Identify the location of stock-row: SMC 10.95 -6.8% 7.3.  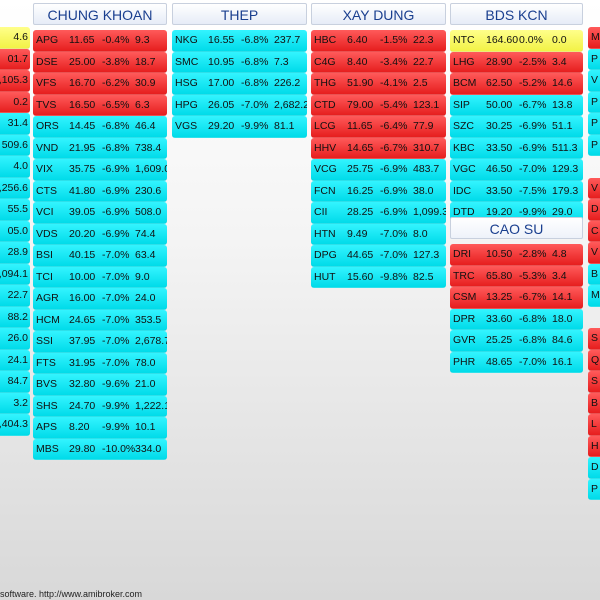
(239, 62).